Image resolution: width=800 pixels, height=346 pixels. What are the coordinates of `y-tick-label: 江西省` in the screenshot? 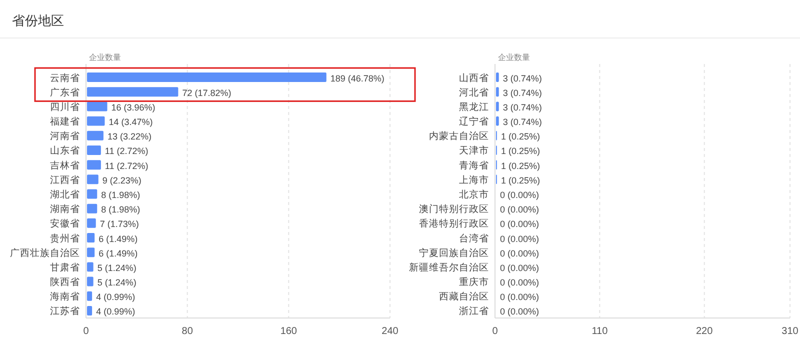 It's located at (65, 180).